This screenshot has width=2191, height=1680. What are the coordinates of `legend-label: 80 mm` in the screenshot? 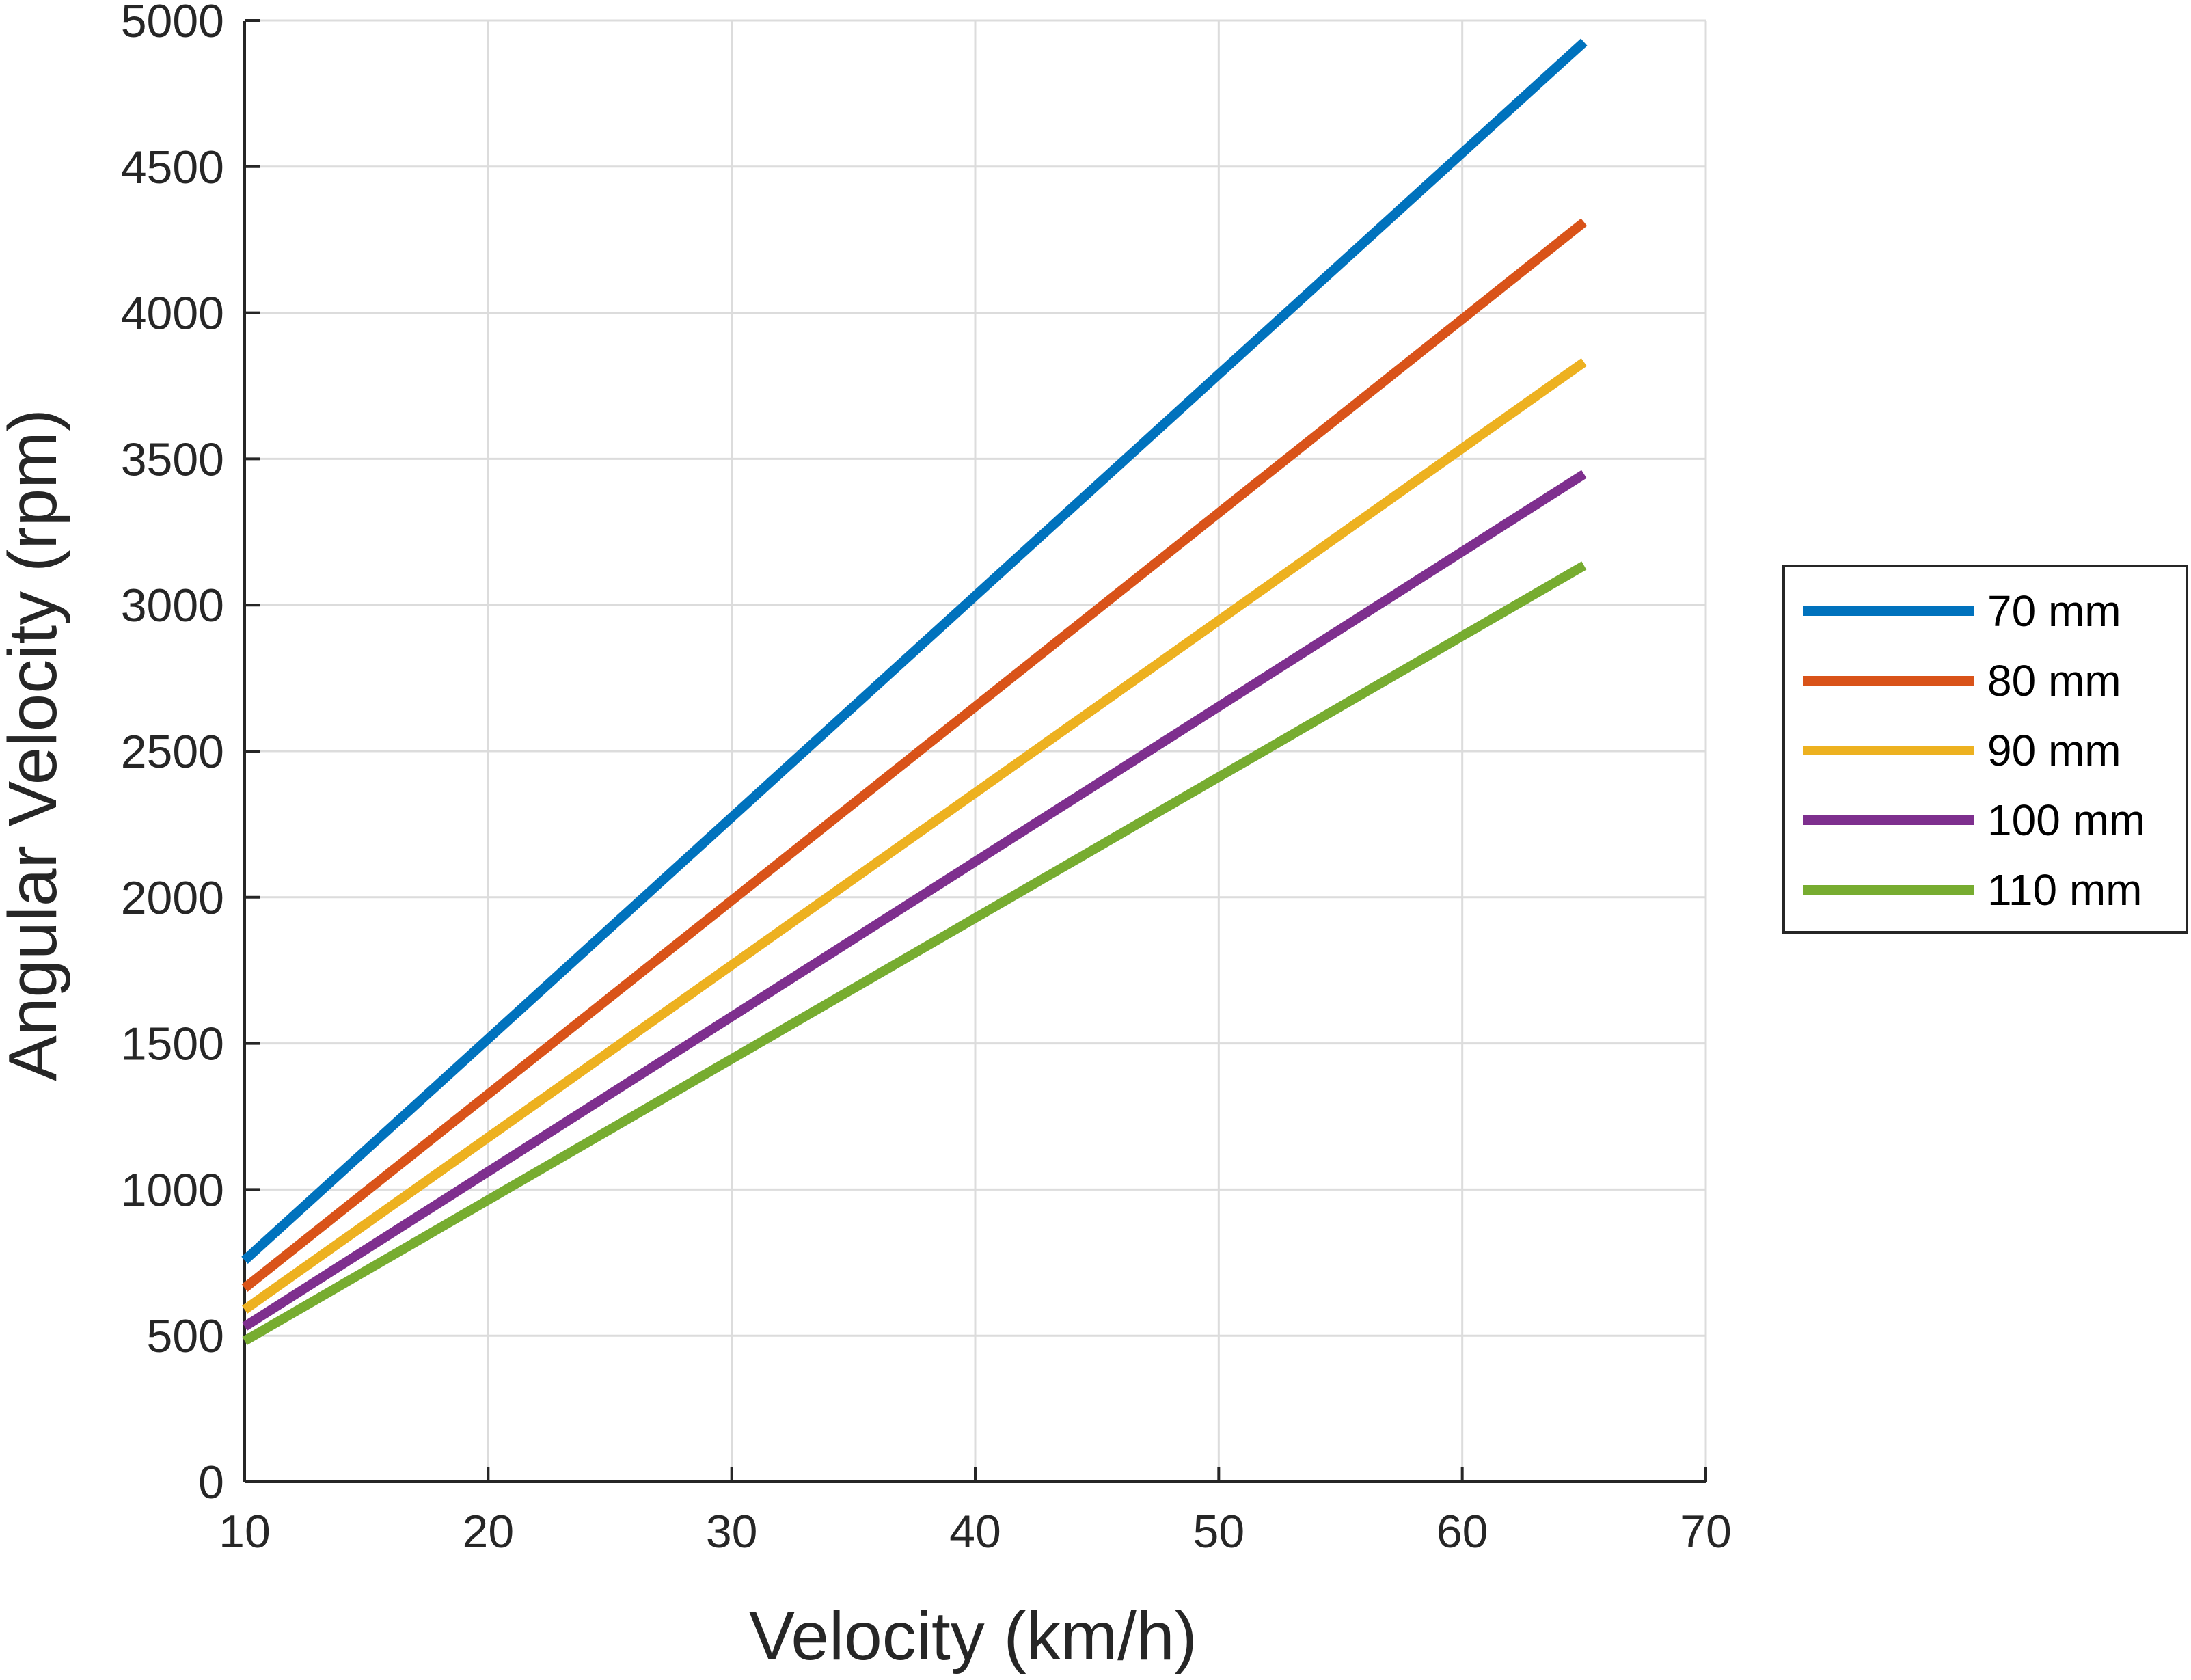 It's located at (2054, 680).